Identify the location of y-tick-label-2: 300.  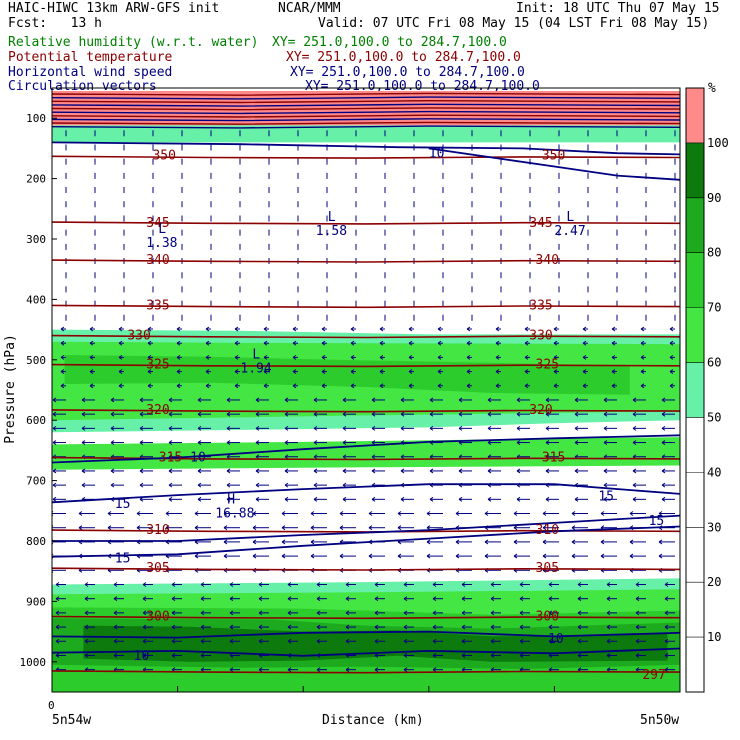
(36, 239).